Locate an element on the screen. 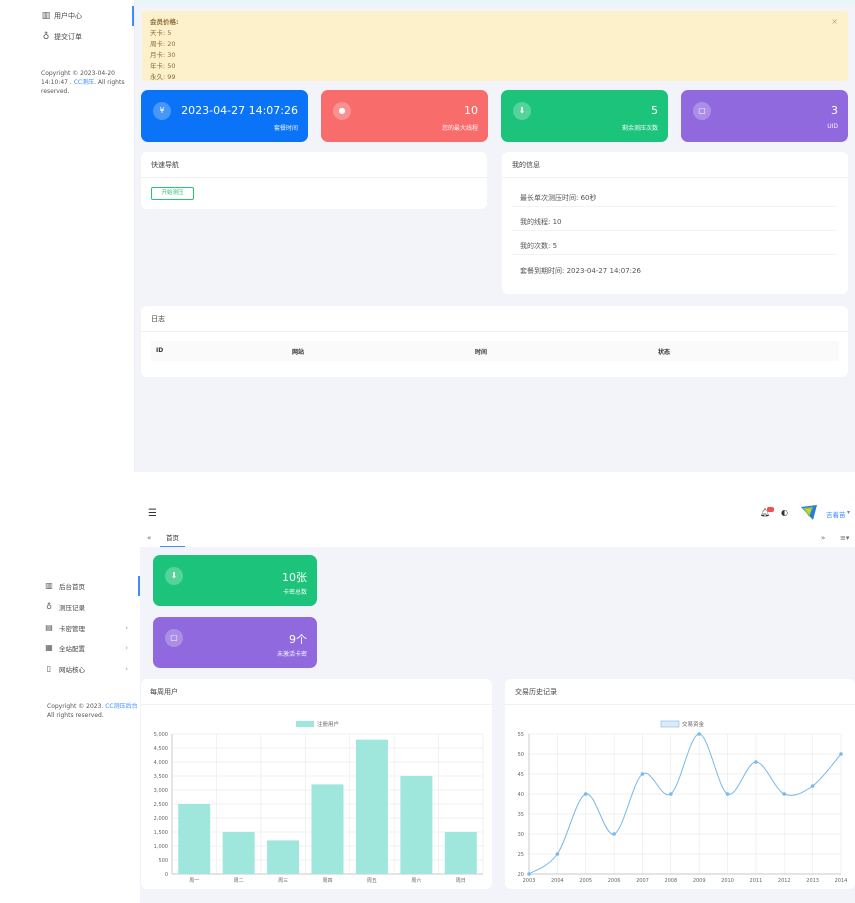 This screenshot has height=903, width=855. legend-label: 注册用户 is located at coordinates (328, 724).